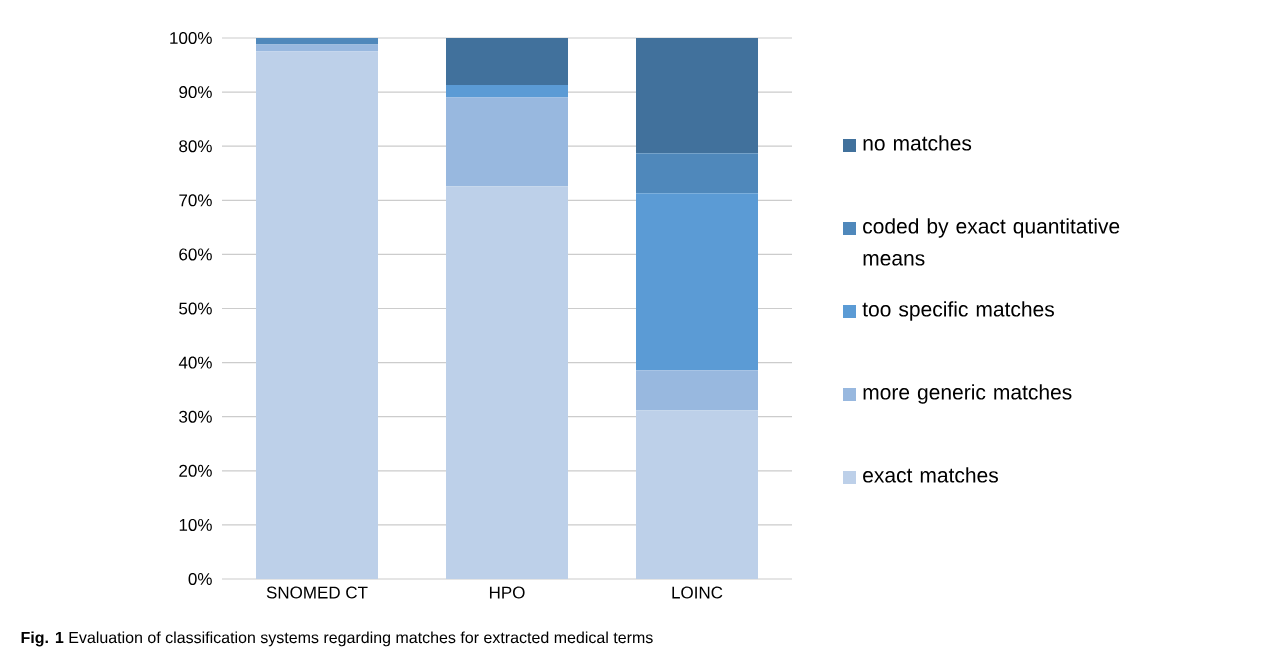 This screenshot has width=1285, height=657. I want to click on y-tick-label: 10%, so click(195, 524).